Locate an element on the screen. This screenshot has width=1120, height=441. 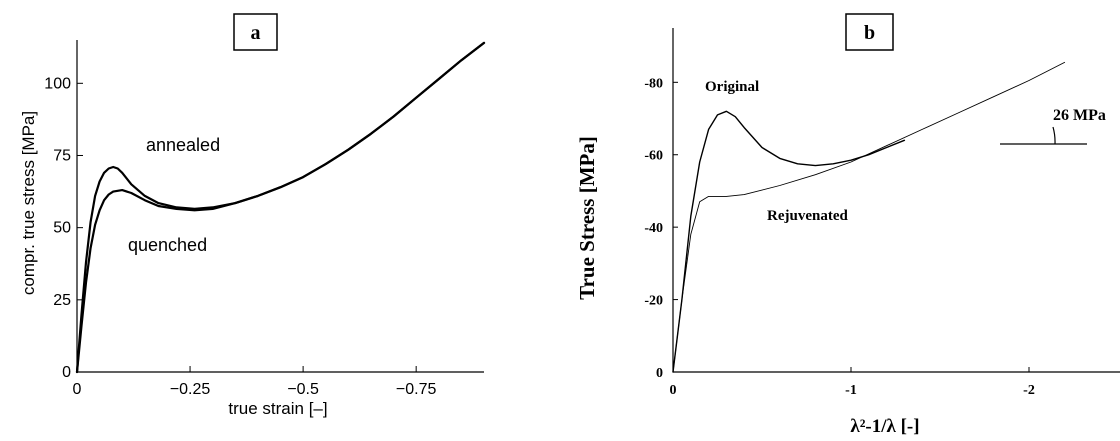
panel-b-x-tick-label: 0 is located at coordinates (673, 390).